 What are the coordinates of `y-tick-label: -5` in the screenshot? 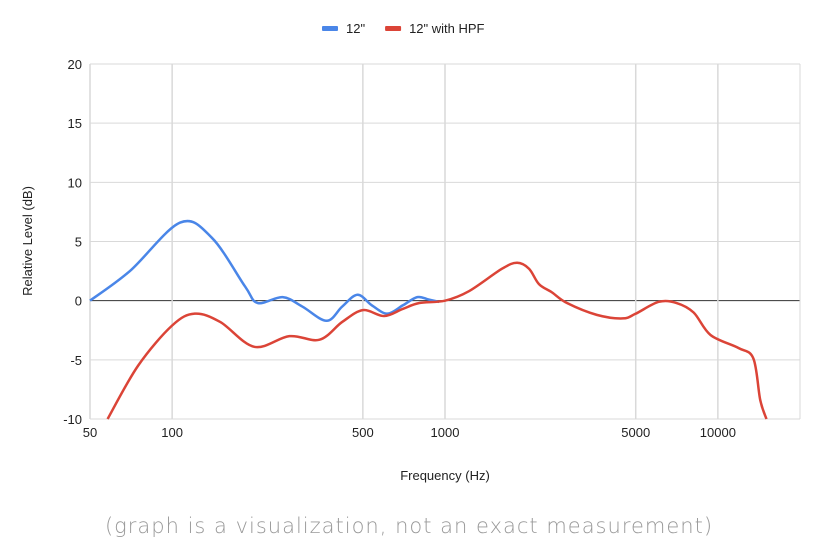 It's located at (76, 360).